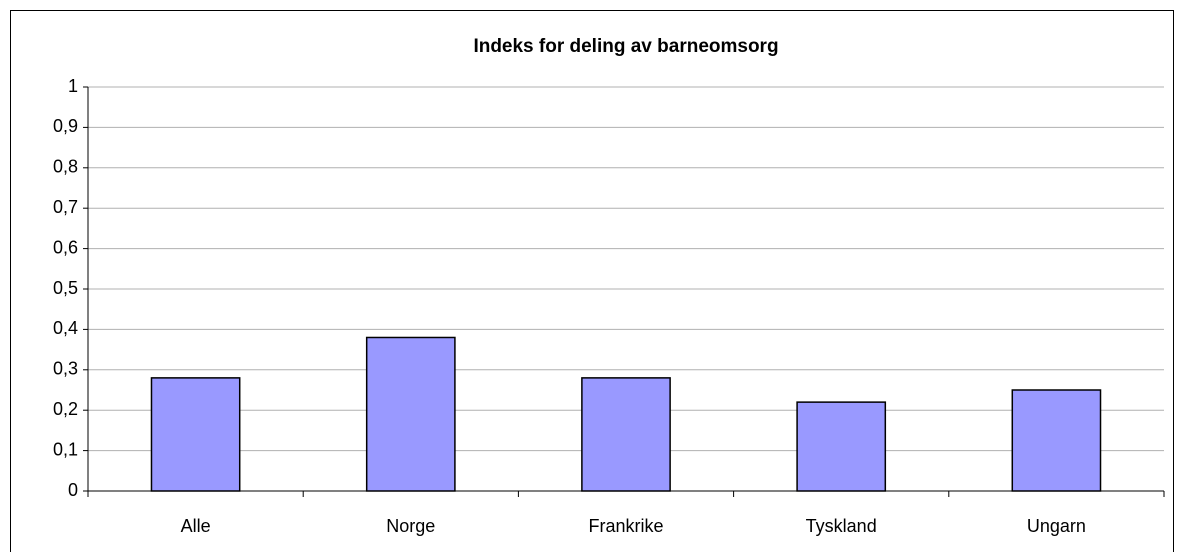  I want to click on y-tick-label: 0,2, so click(65, 409).